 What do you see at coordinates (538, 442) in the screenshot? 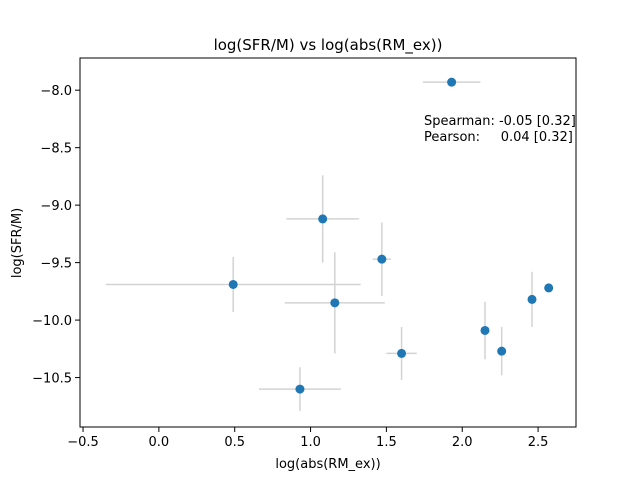
I see `x-tick-label: 2.5` at bounding box center [538, 442].